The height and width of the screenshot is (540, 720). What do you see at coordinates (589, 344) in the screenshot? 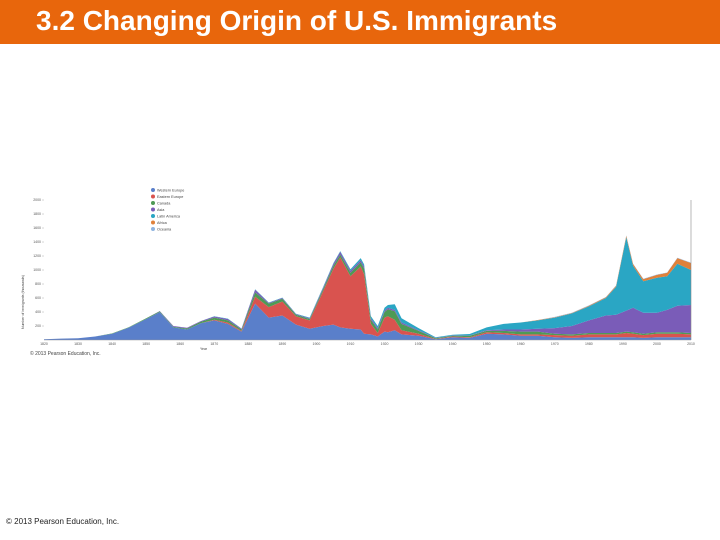
I see `x-tick-label: 1980` at bounding box center [589, 344].